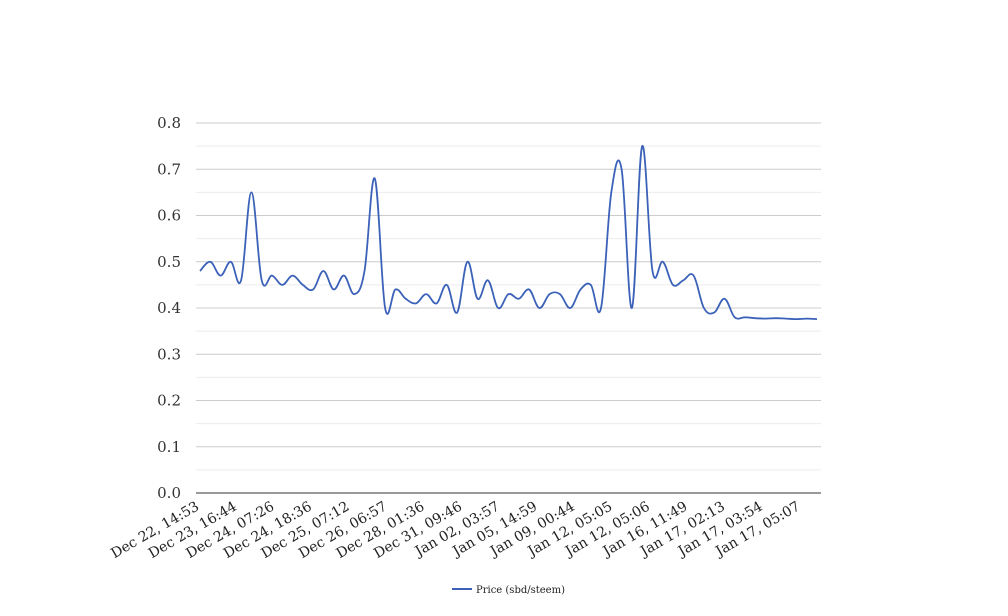 Image resolution: width=1008 pixels, height=616 pixels. Describe the element at coordinates (169, 123) in the screenshot. I see `y-tick-label: 0.8` at that location.